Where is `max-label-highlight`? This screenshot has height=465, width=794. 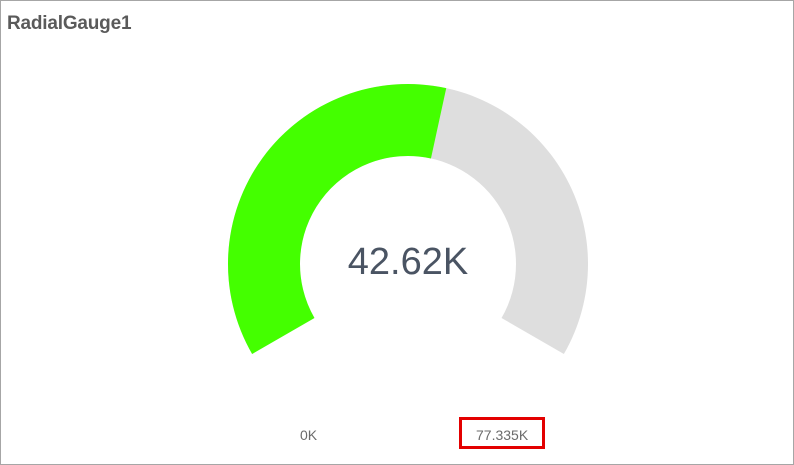
max-label-highlight is located at coordinates (502, 433).